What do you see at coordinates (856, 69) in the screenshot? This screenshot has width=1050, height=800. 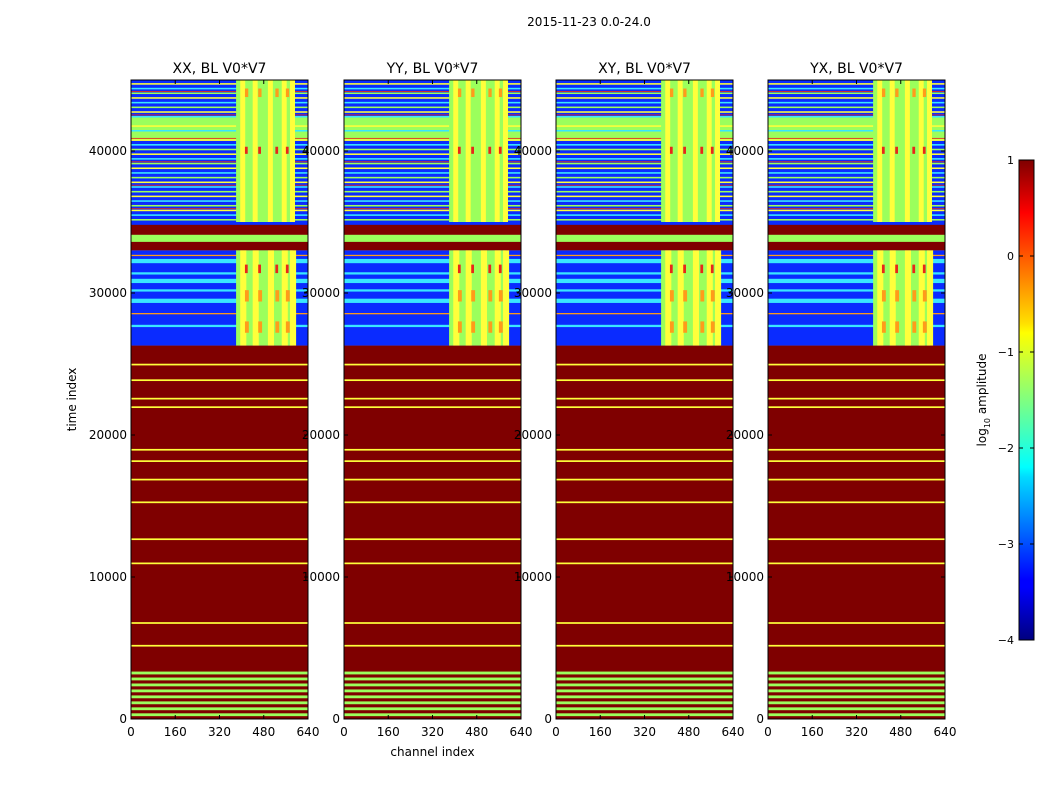 I see `panel-title: YX, BL V0*V7` at bounding box center [856, 69].